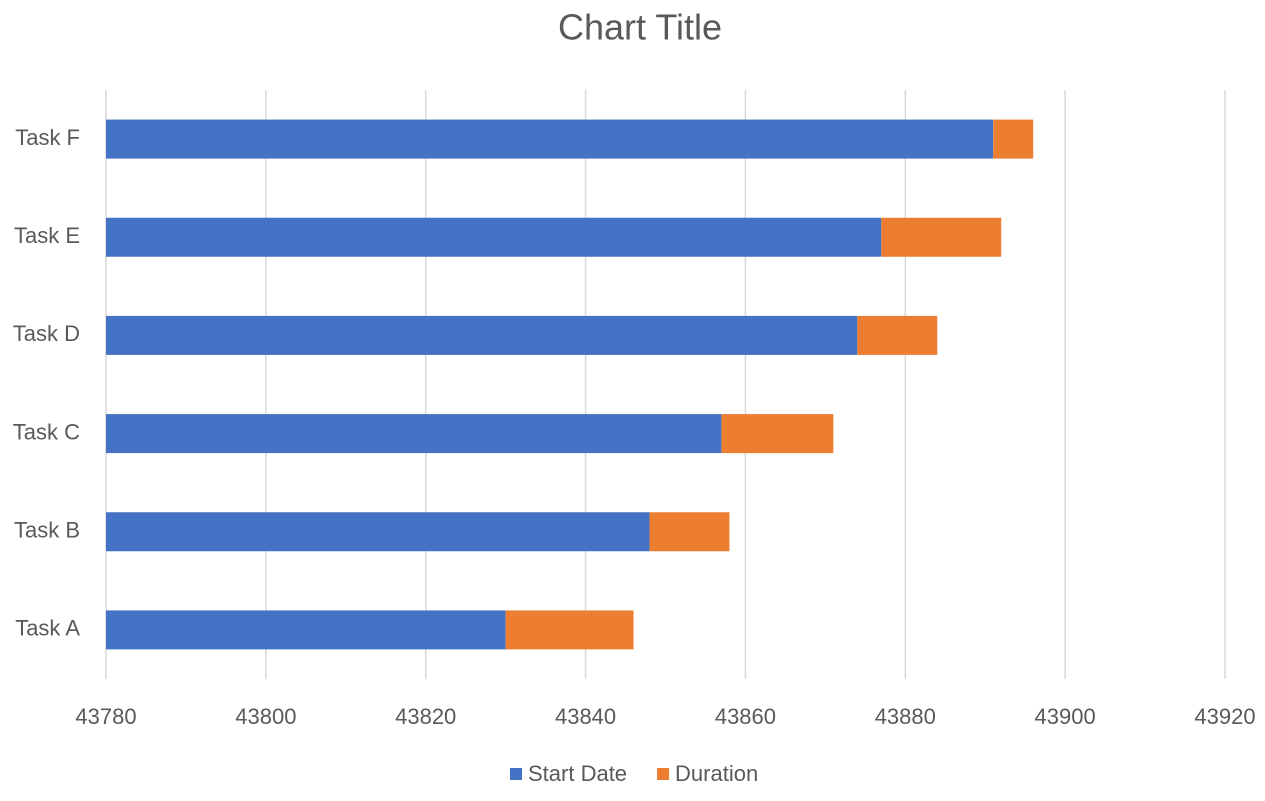  I want to click on y-tick-label: Task F, so click(47, 137).